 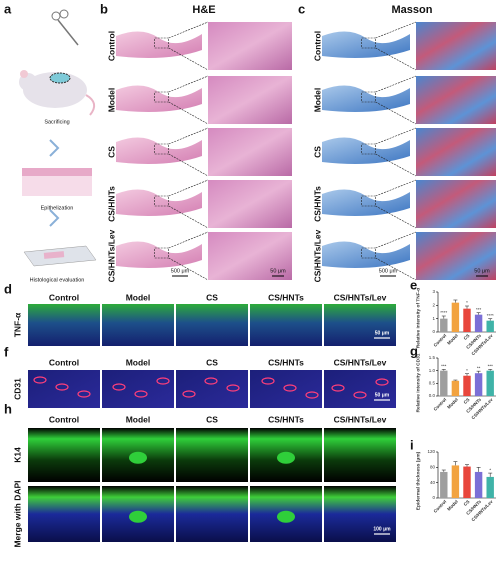 I want to click on column-header: CS, so click(x=212, y=419).